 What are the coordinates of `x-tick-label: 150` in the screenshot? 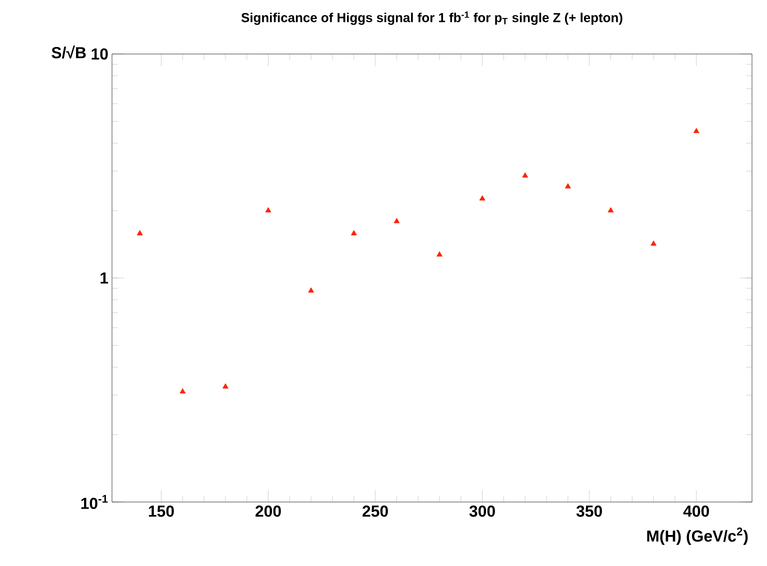 It's located at (161, 511).